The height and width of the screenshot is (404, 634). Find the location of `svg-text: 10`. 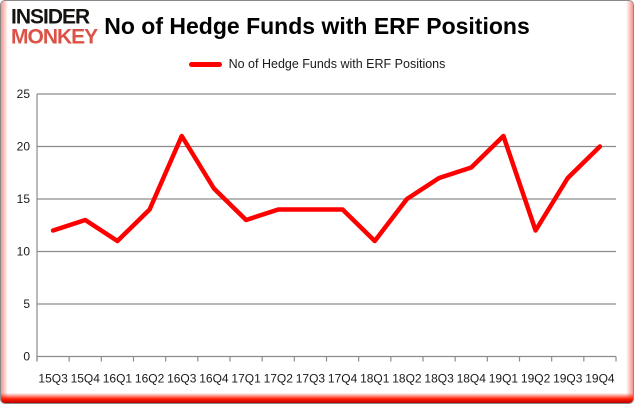

svg-text: 10 is located at coordinates (24, 252).